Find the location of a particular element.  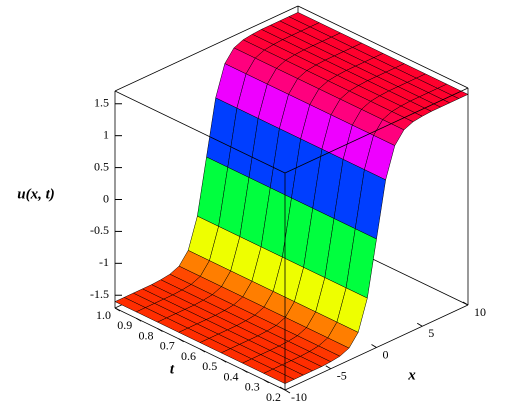

t-tick-label: 0.7 is located at coordinates (167, 346).